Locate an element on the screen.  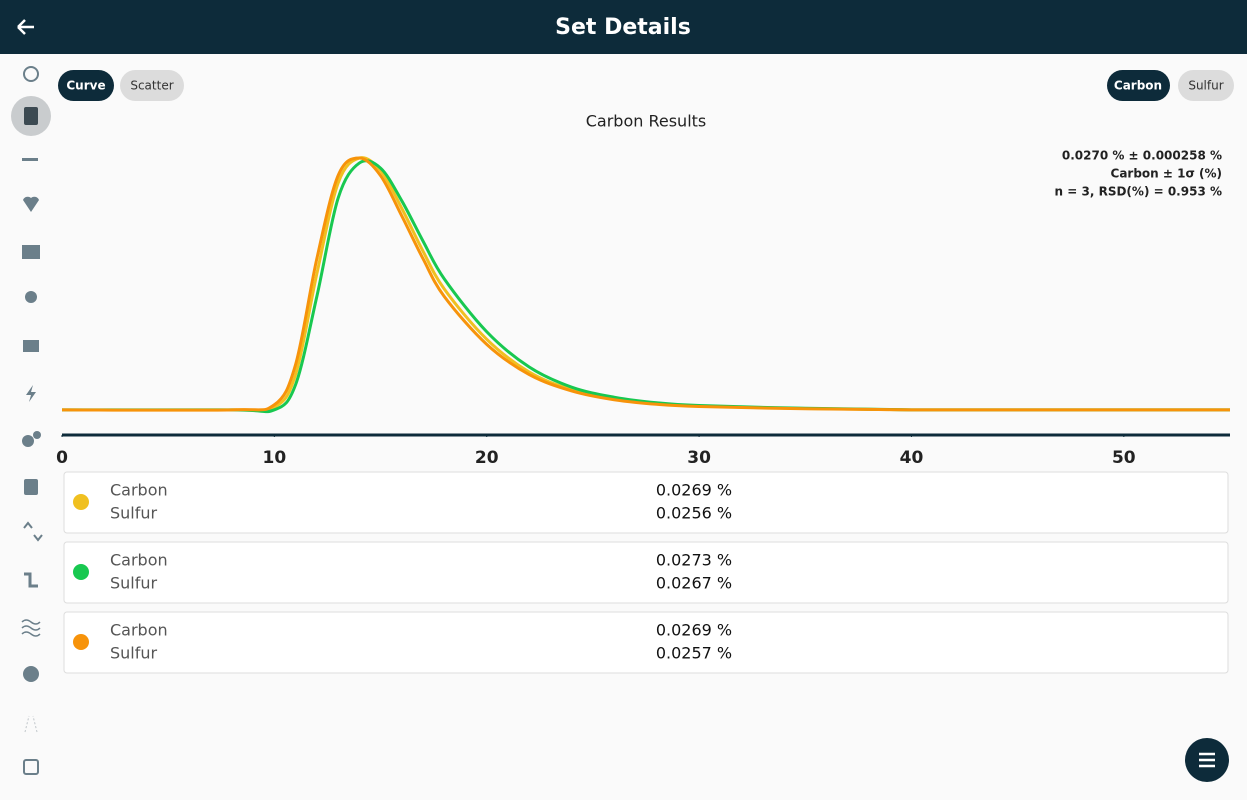
app-bar is located at coordinates (623, 27).